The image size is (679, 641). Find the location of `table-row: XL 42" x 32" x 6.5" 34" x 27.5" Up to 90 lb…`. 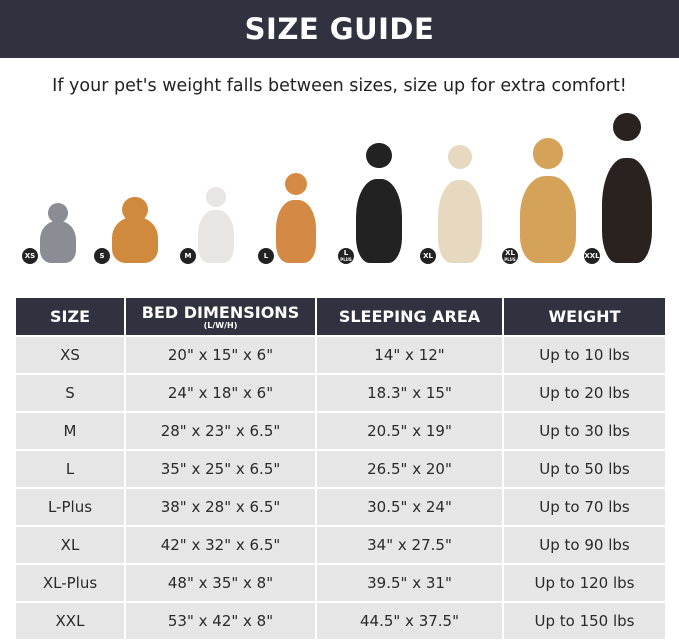

table-row: XL 42" x 32" x 6.5" 34" x 27.5" Up to 90 lb… is located at coordinates (340, 545).